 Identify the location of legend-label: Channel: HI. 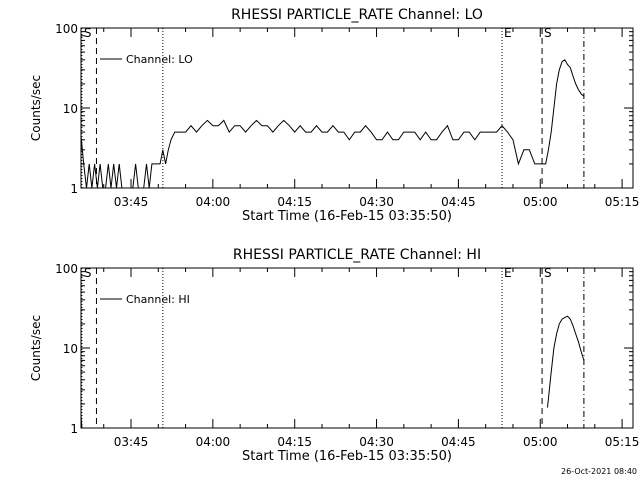
(158, 299).